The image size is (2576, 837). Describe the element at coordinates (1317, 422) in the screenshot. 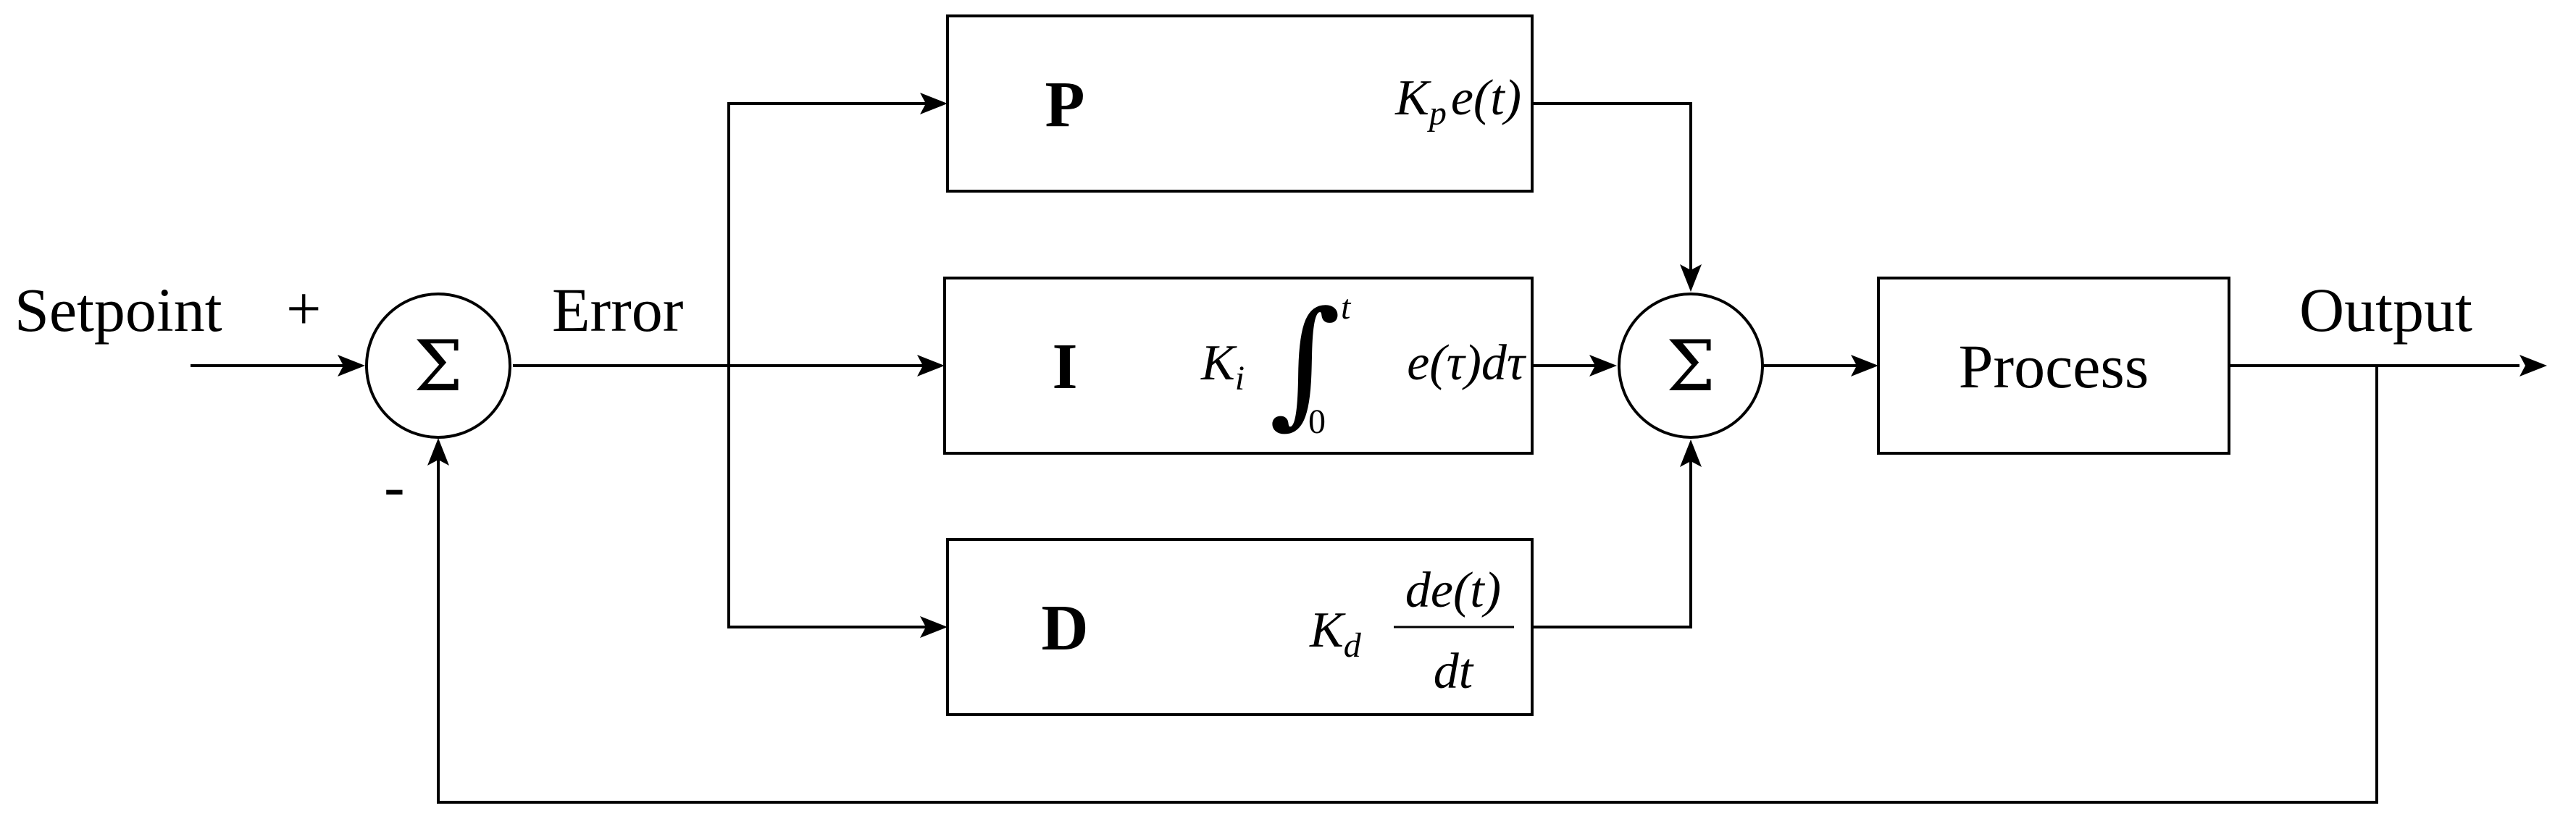

I see `integral-lower-limit: 0` at that location.